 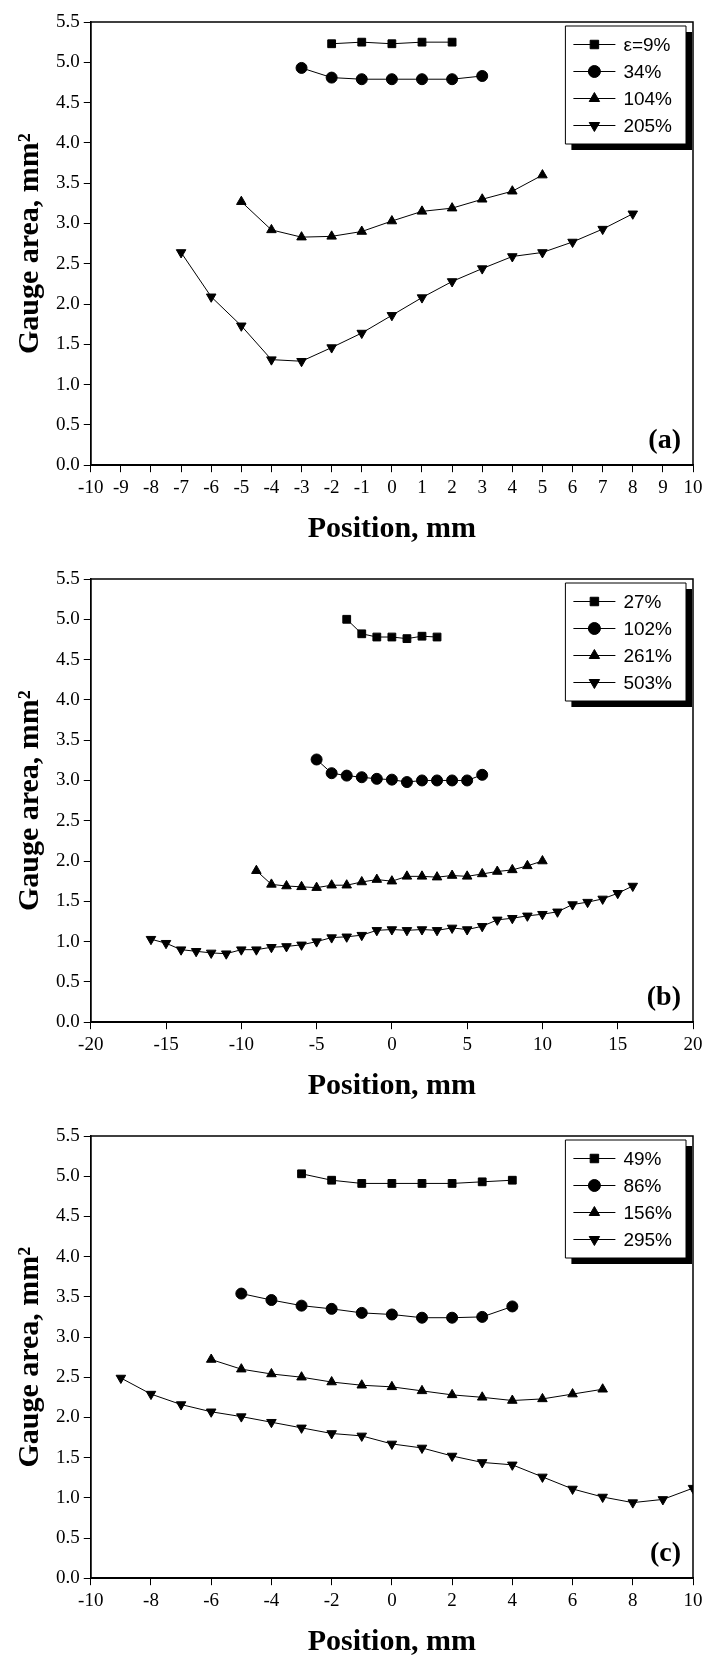 What do you see at coordinates (68, 1496) in the screenshot?
I see `y-tick-label: 1.0` at bounding box center [68, 1496].